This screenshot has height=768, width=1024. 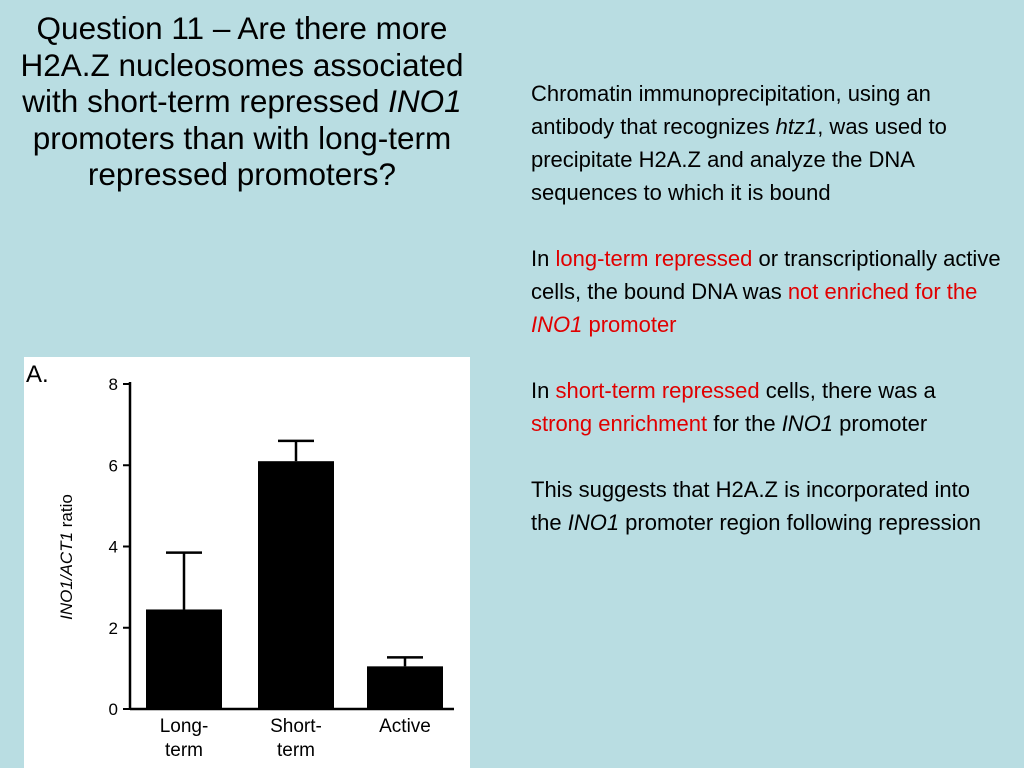 What do you see at coordinates (654, 258) in the screenshot?
I see `p2-highlight-long-term: long-term repressed` at bounding box center [654, 258].